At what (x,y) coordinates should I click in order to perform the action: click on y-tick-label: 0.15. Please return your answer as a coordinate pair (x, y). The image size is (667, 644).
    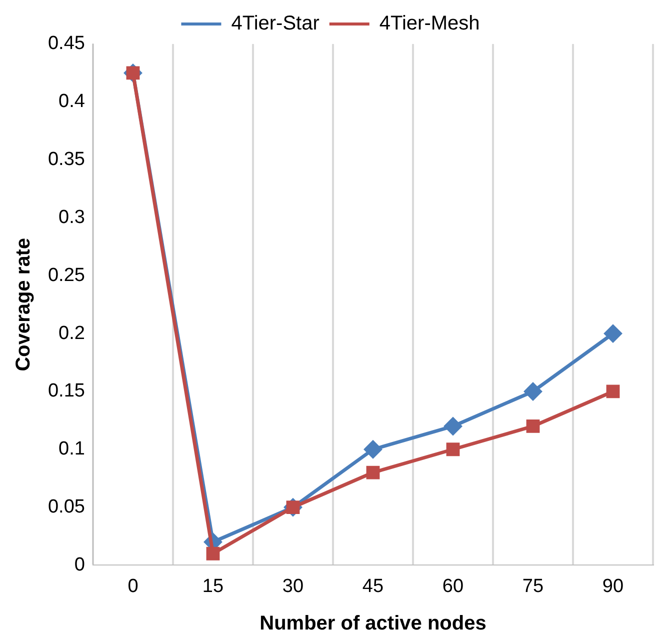
    Looking at the image, I should click on (66, 391).